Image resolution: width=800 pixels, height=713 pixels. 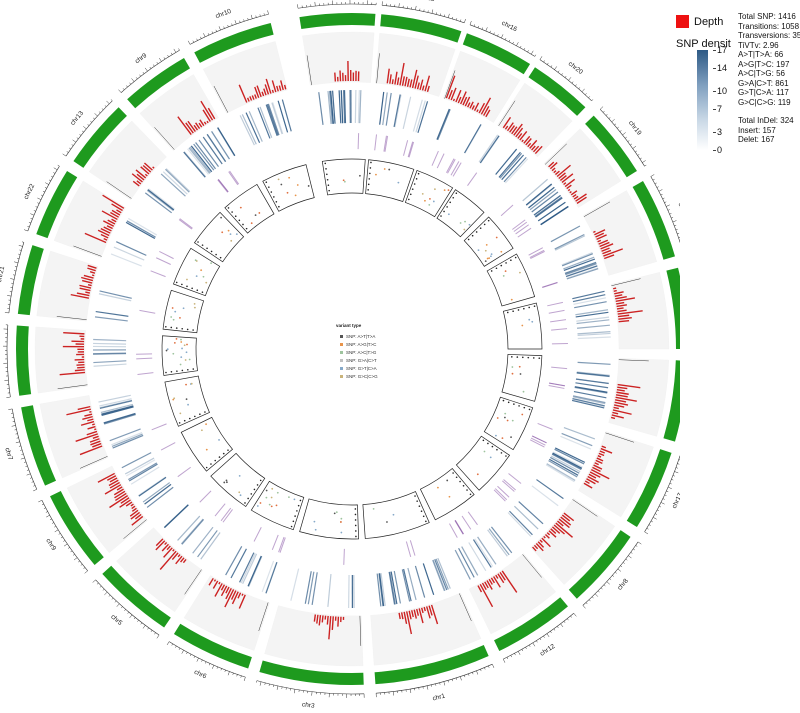 What do you see at coordinates (77, 528) in the screenshot?
I see `ideogram-block` at bounding box center [77, 528].